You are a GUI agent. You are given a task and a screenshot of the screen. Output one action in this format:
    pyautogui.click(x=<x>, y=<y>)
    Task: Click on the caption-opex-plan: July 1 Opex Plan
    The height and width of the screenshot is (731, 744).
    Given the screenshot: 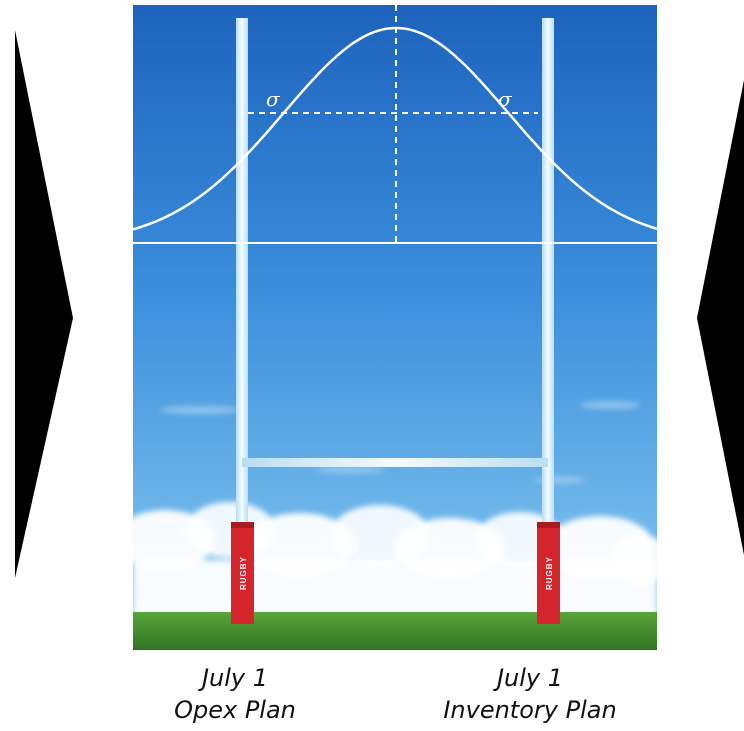 What is the action you would take?
    pyautogui.click(x=235, y=694)
    